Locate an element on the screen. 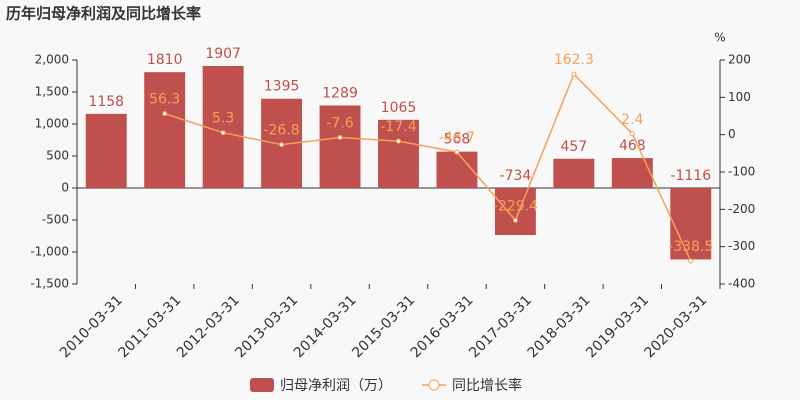  bar-value-label: 1289 is located at coordinates (340, 94).